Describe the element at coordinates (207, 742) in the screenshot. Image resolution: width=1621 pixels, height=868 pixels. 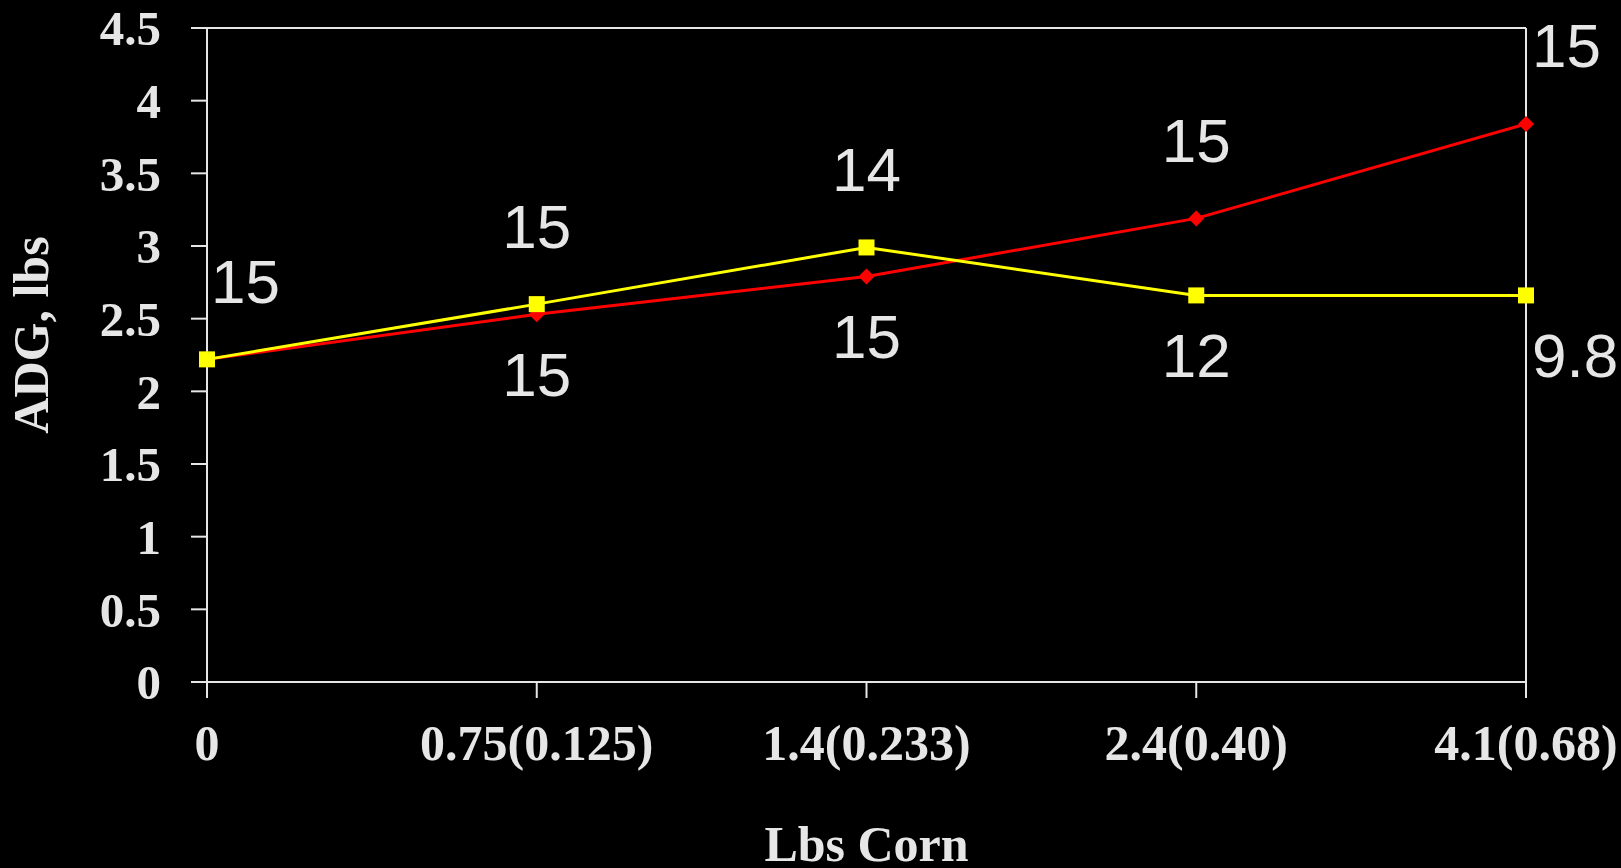
I see `x-tick-label: 0` at that location.